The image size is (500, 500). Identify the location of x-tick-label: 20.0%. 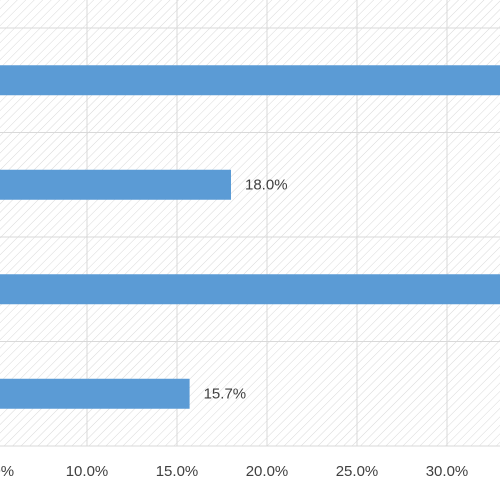
(267, 471).